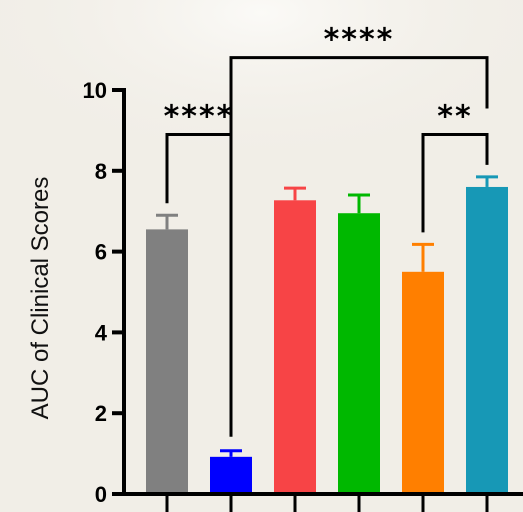 The height and width of the screenshot is (512, 523). I want to click on significance-label-1: ****, so click(199, 116).